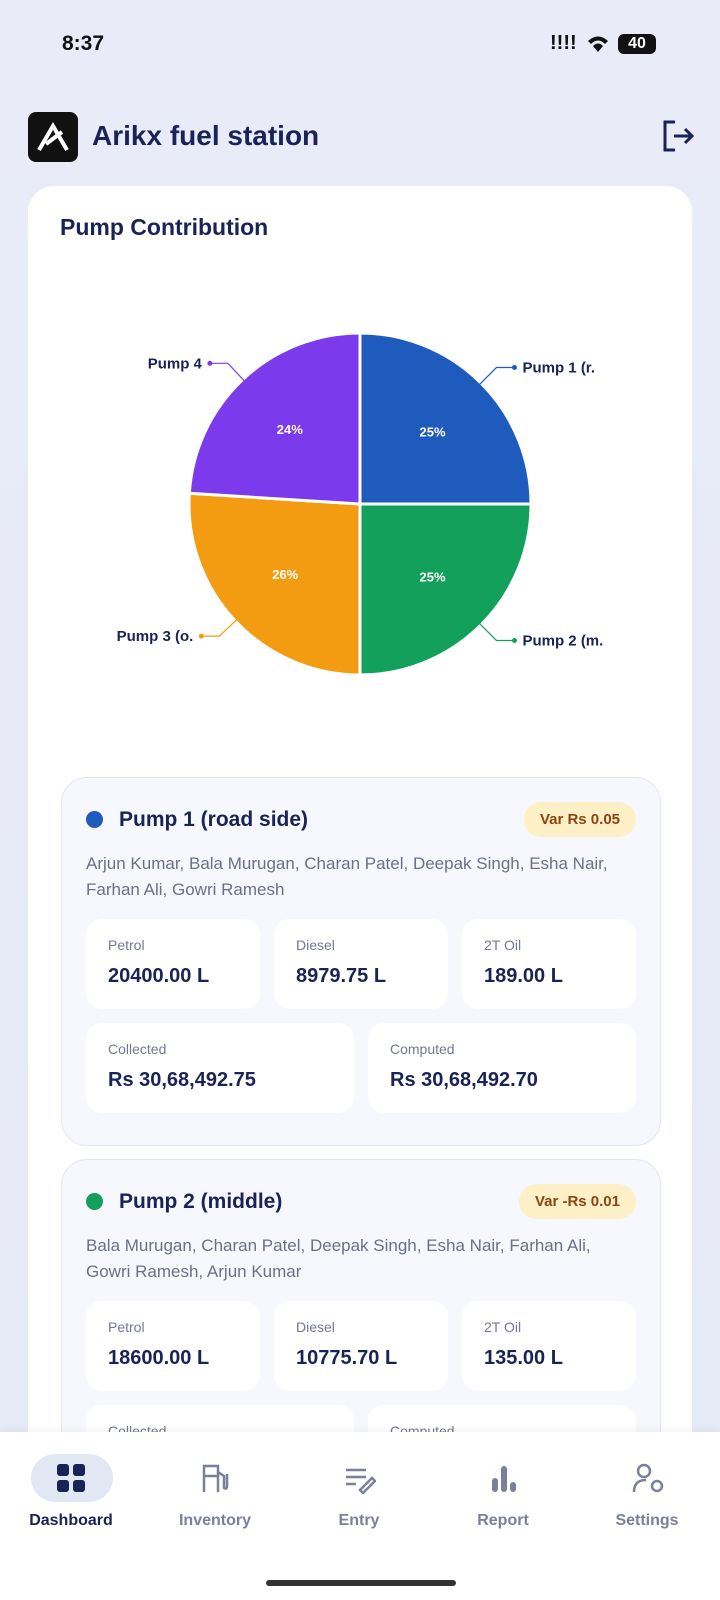 The width and height of the screenshot is (720, 1600). What do you see at coordinates (201, 1201) in the screenshot?
I see `pump-name: Pump 2 (middle)` at bounding box center [201, 1201].